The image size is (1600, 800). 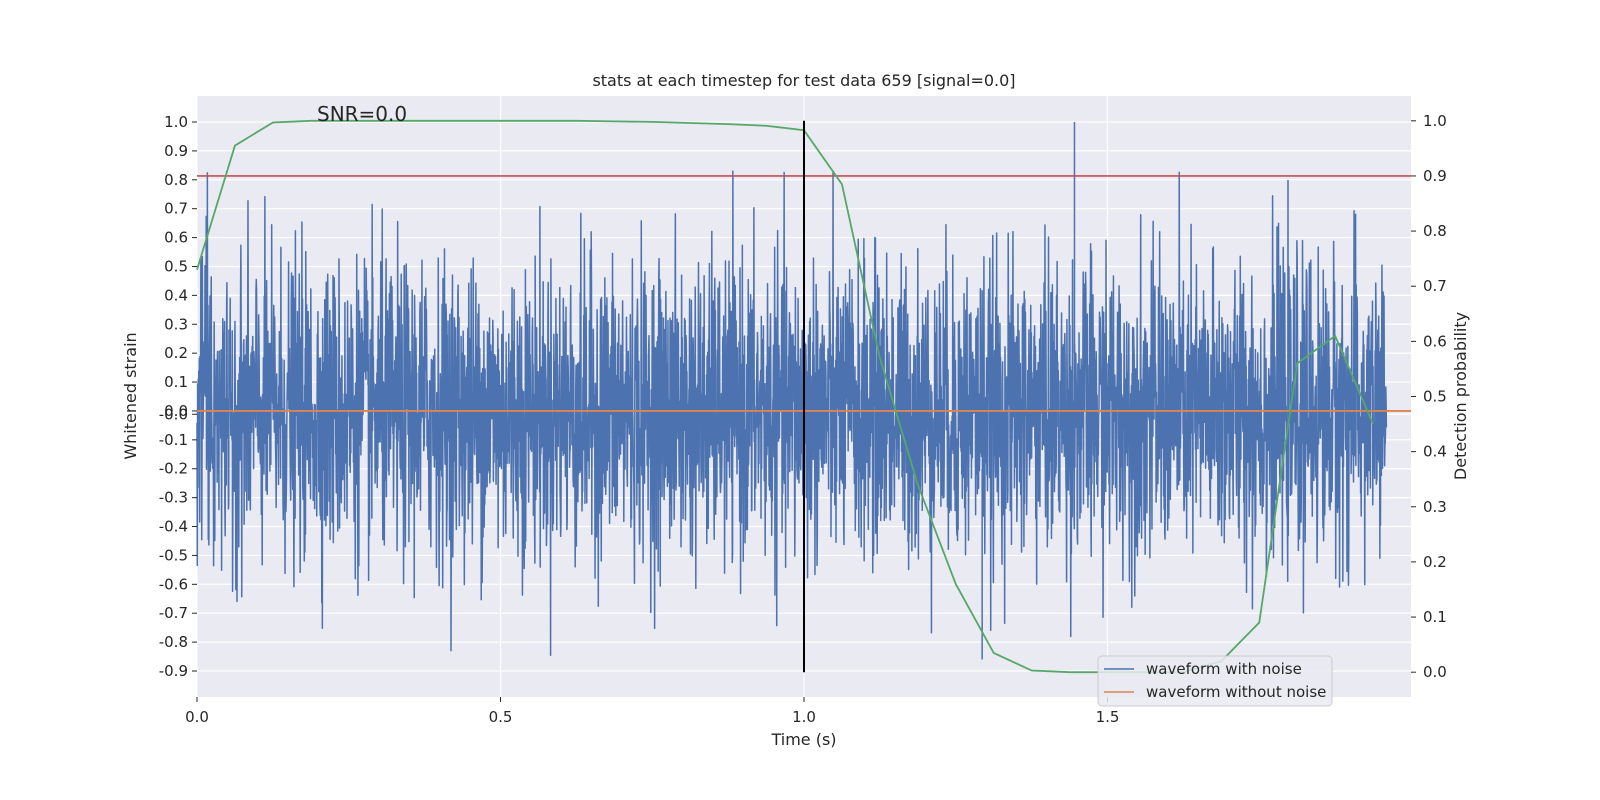 I want to click on y-tick-label: -0.3, so click(x=173, y=498).